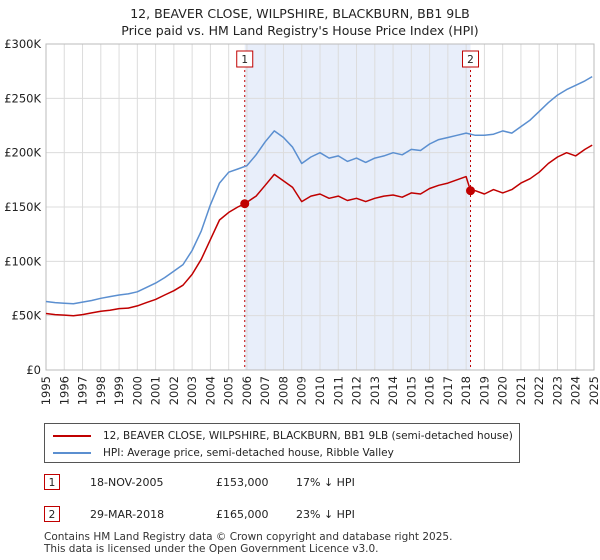 The width and height of the screenshot is (600, 560). What do you see at coordinates (22, 44) in the screenshot?
I see `y-tick-label: £300K` at bounding box center [22, 44].